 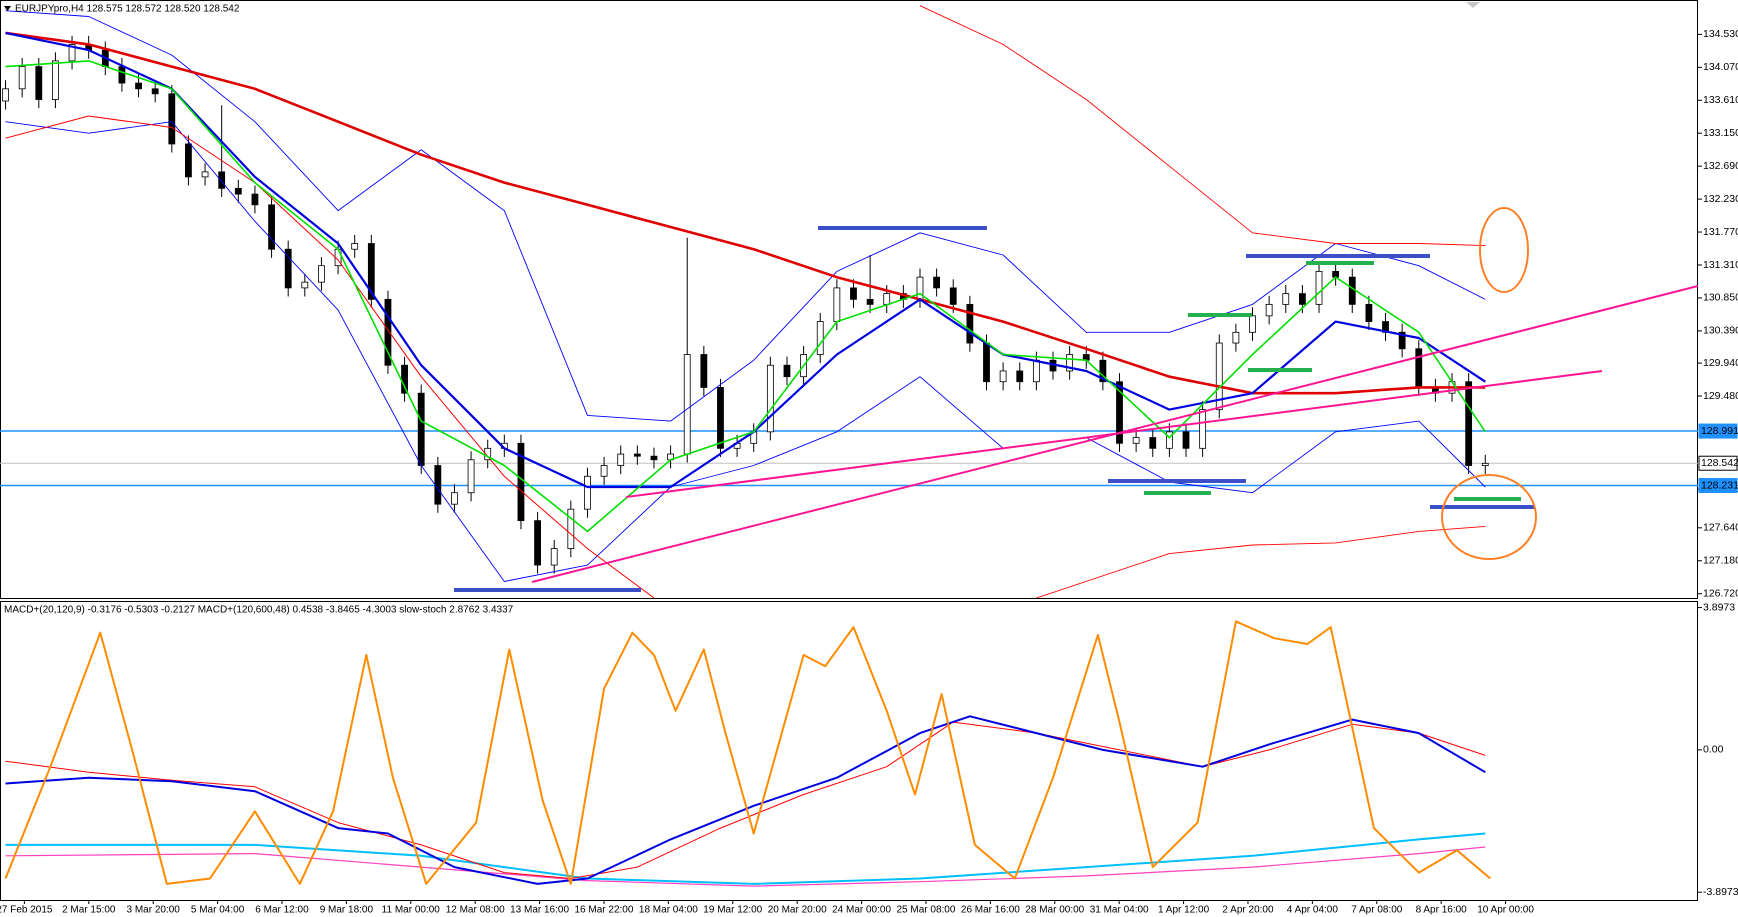 I want to click on x-tick-label: 9 Mar 18:00, so click(x=347, y=910).